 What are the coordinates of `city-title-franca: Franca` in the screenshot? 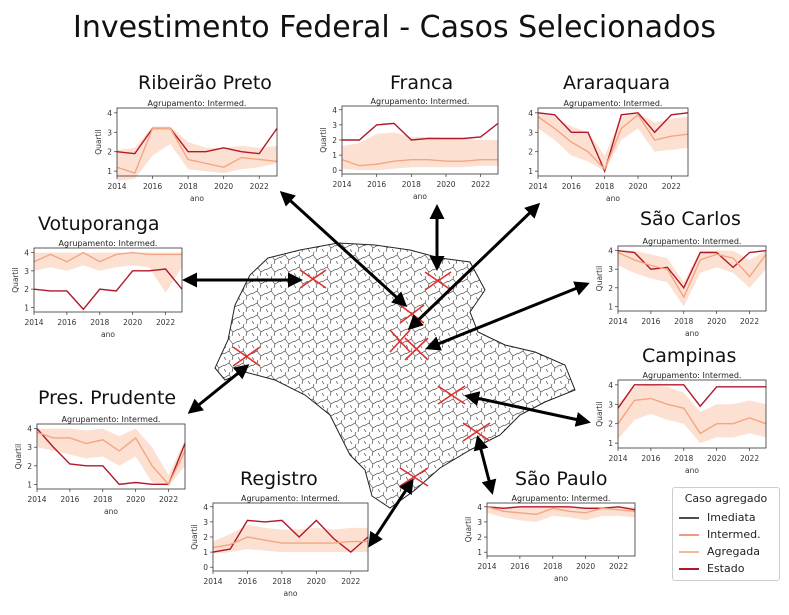 It's located at (422, 83).